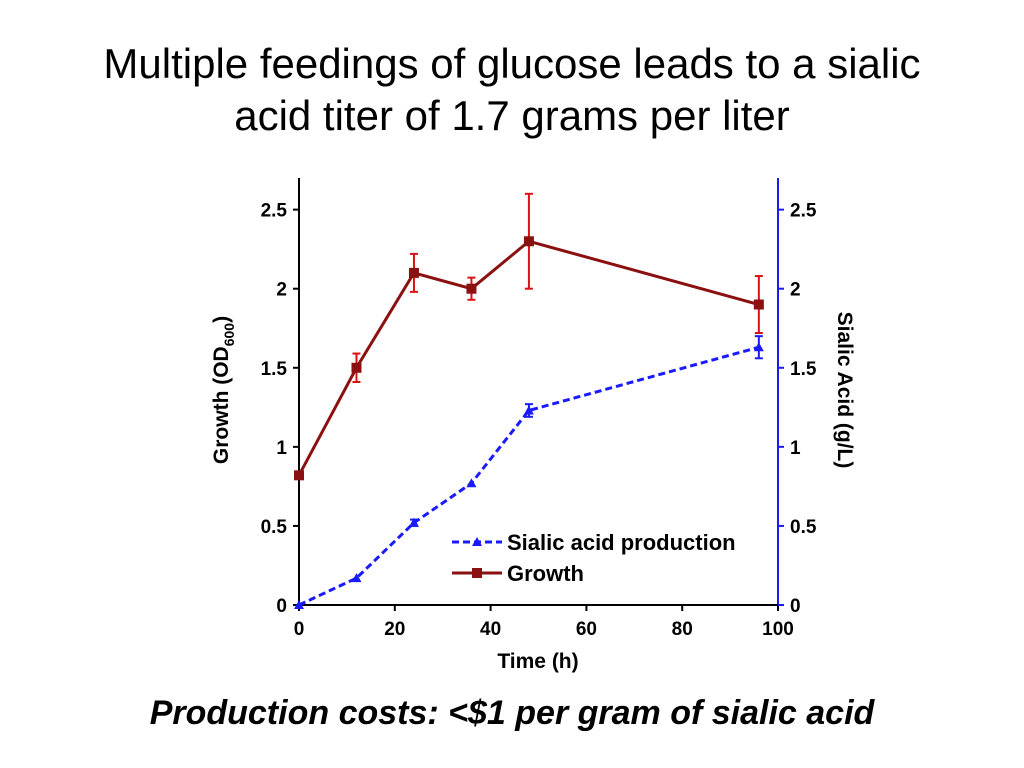 The height and width of the screenshot is (768, 1024). I want to click on x-tick-label: 20, so click(394, 629).